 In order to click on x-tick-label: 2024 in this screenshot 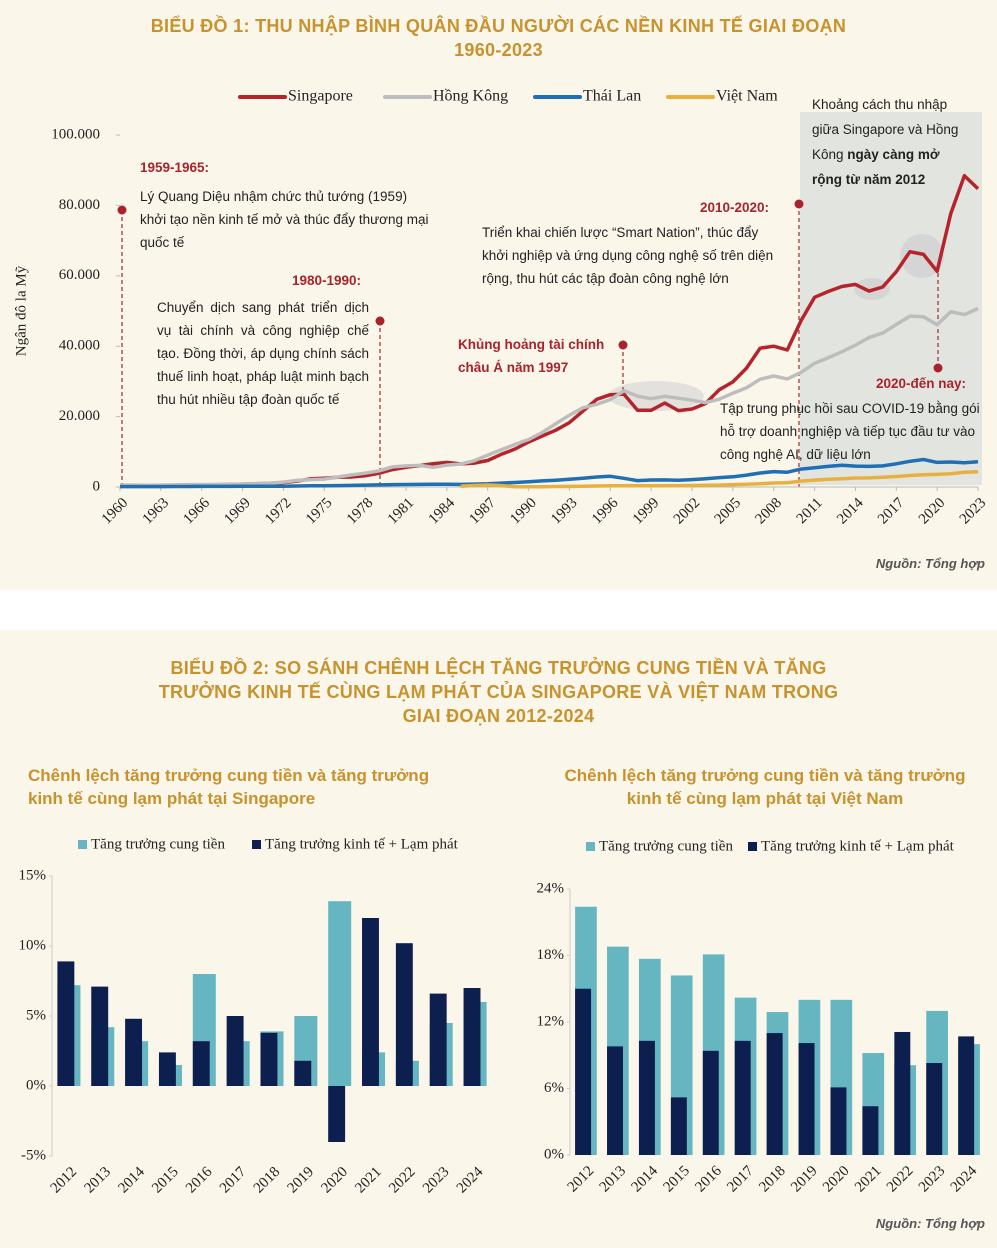, I will do `click(964, 1179)`.